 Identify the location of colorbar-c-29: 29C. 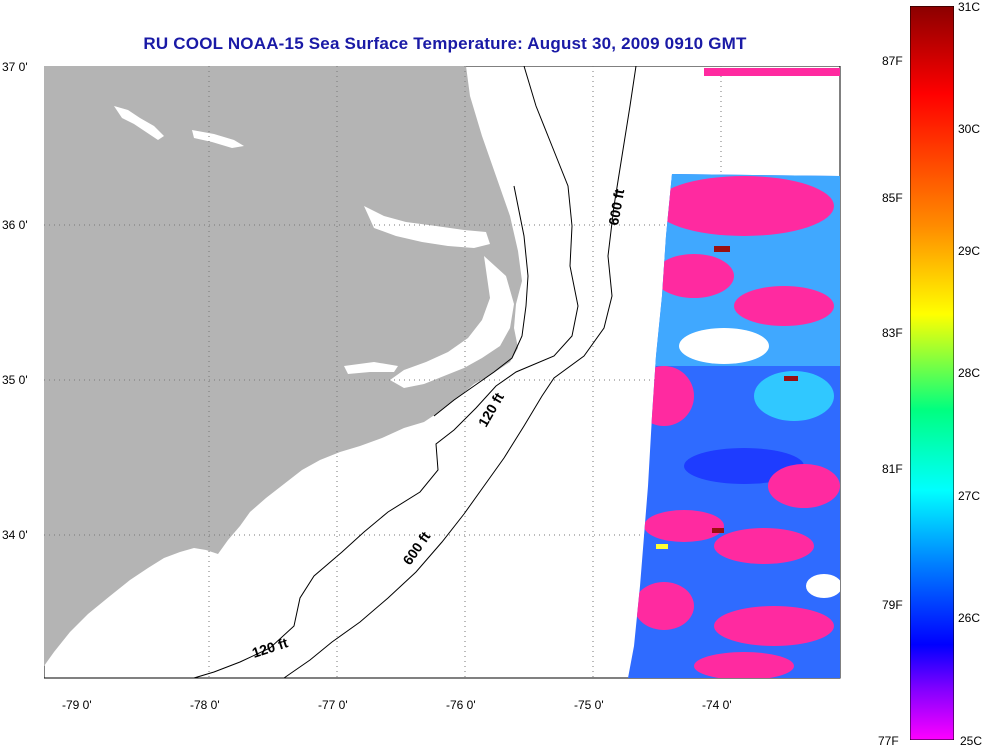
(969, 251).